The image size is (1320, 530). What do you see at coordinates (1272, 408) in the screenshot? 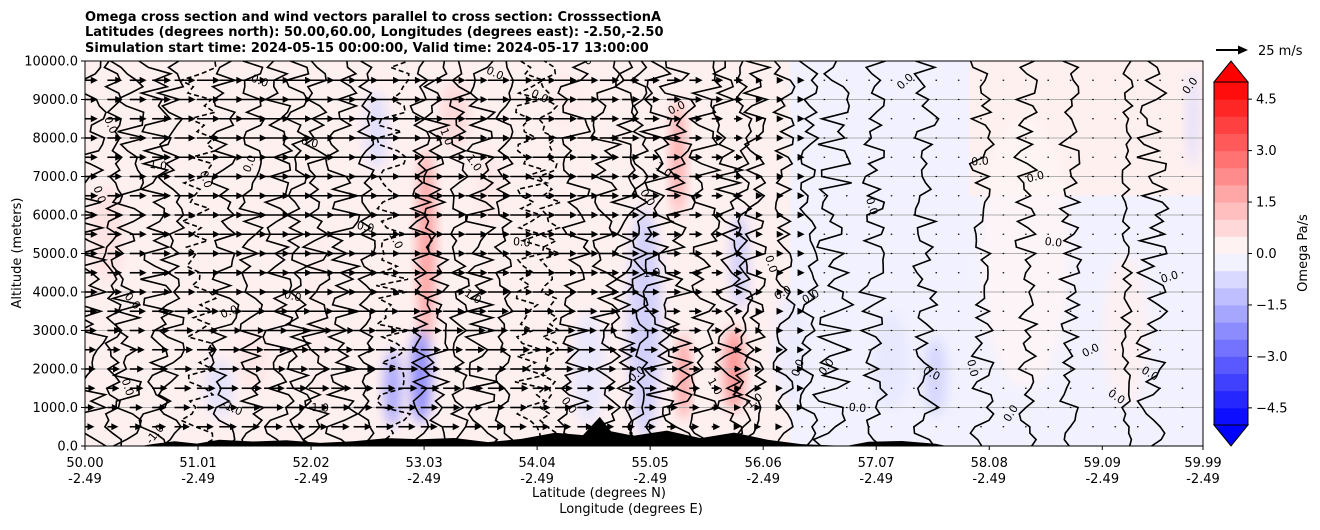
I see `colorbar-tick-label: −4.5` at bounding box center [1272, 408].